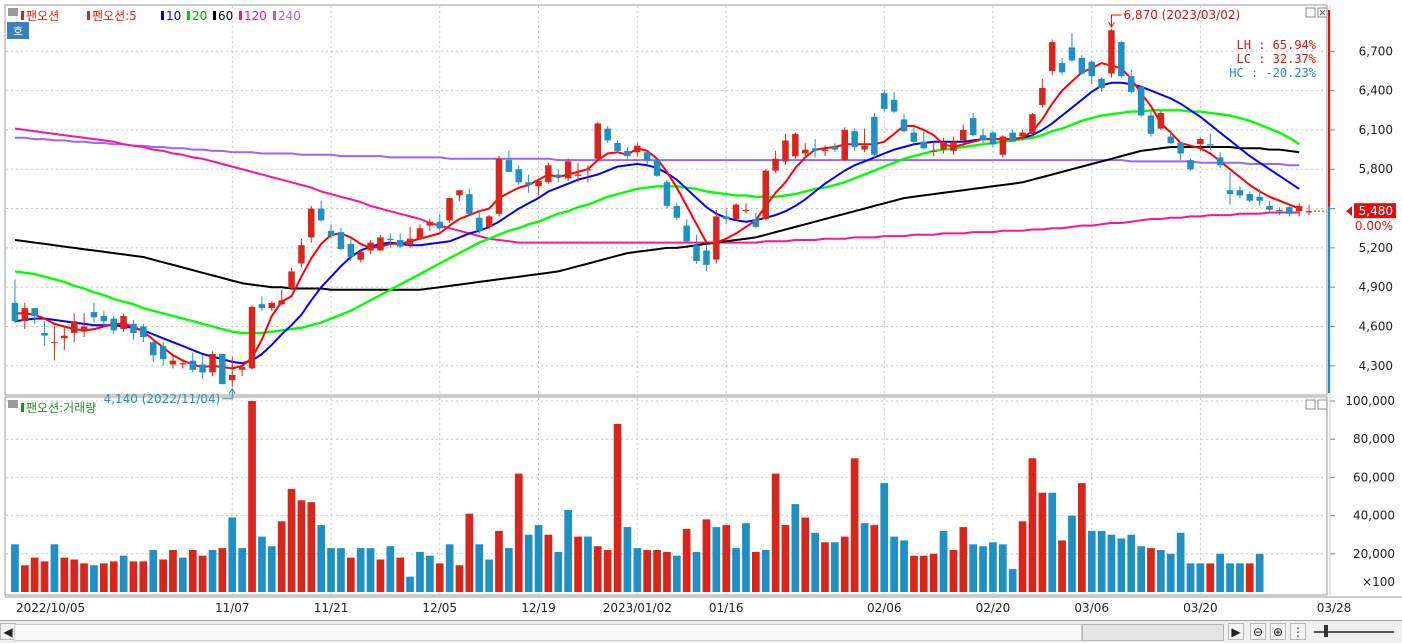  Describe the element at coordinates (1370, 401) in the screenshot. I see `volume-tick-label: 100,000` at that location.